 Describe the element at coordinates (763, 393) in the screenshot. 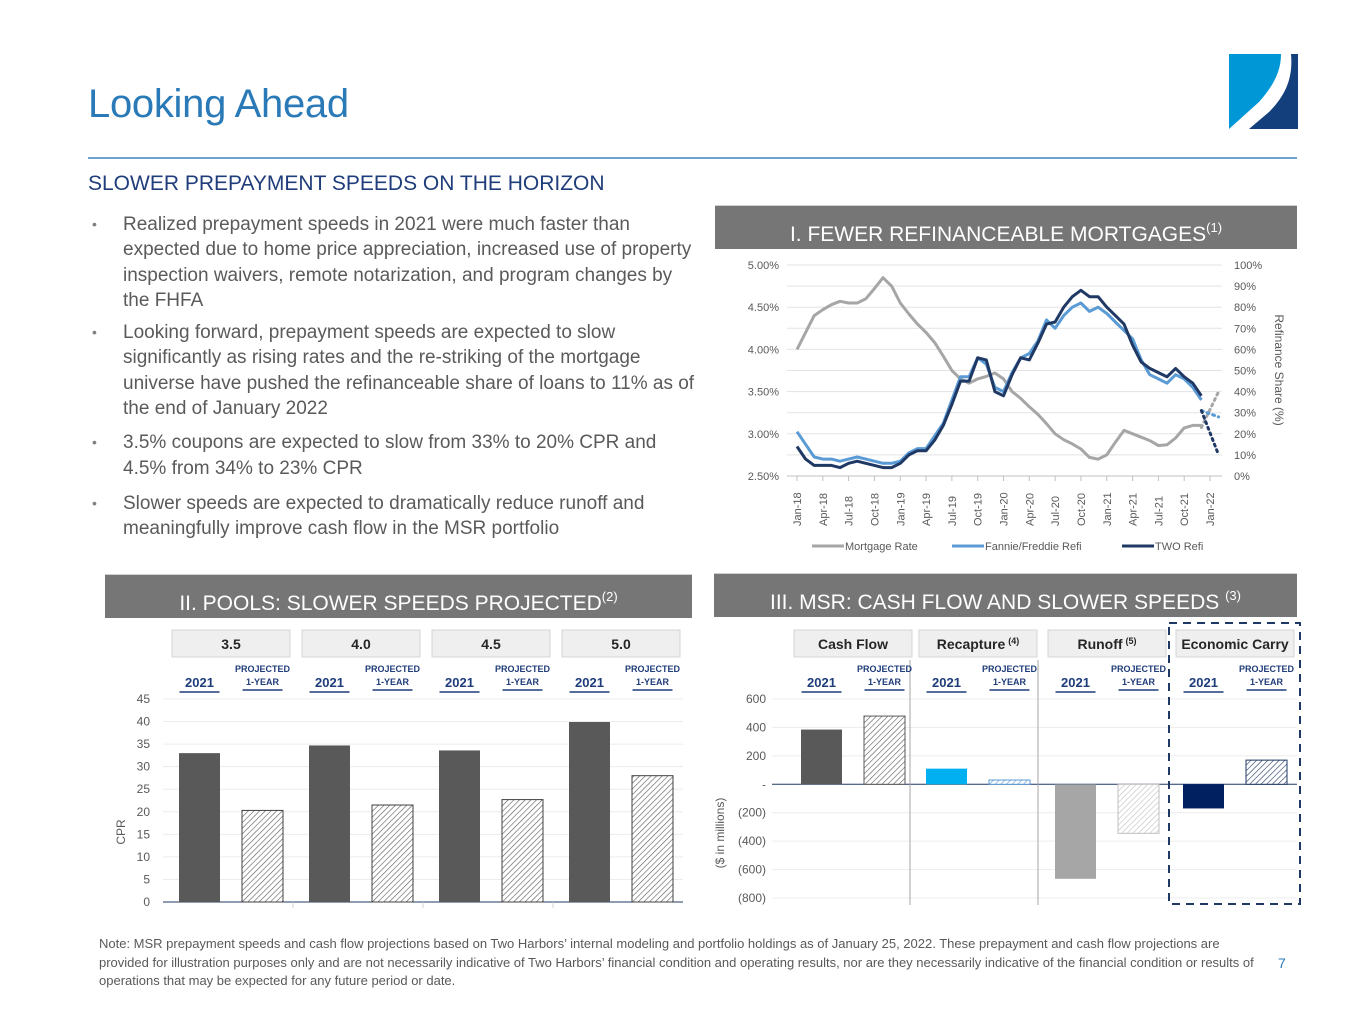

I see `left-tick-label: 3.50%` at that location.